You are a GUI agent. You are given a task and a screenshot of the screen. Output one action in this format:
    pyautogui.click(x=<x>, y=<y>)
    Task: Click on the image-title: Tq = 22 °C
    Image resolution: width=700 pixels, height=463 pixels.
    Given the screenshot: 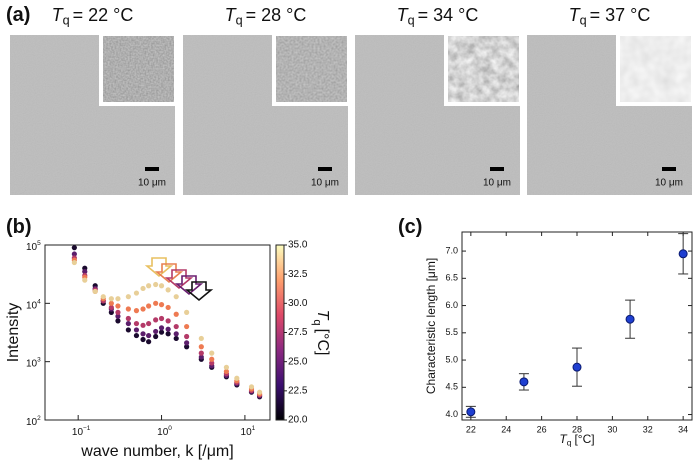 What is the action you would take?
    pyautogui.click(x=93, y=16)
    